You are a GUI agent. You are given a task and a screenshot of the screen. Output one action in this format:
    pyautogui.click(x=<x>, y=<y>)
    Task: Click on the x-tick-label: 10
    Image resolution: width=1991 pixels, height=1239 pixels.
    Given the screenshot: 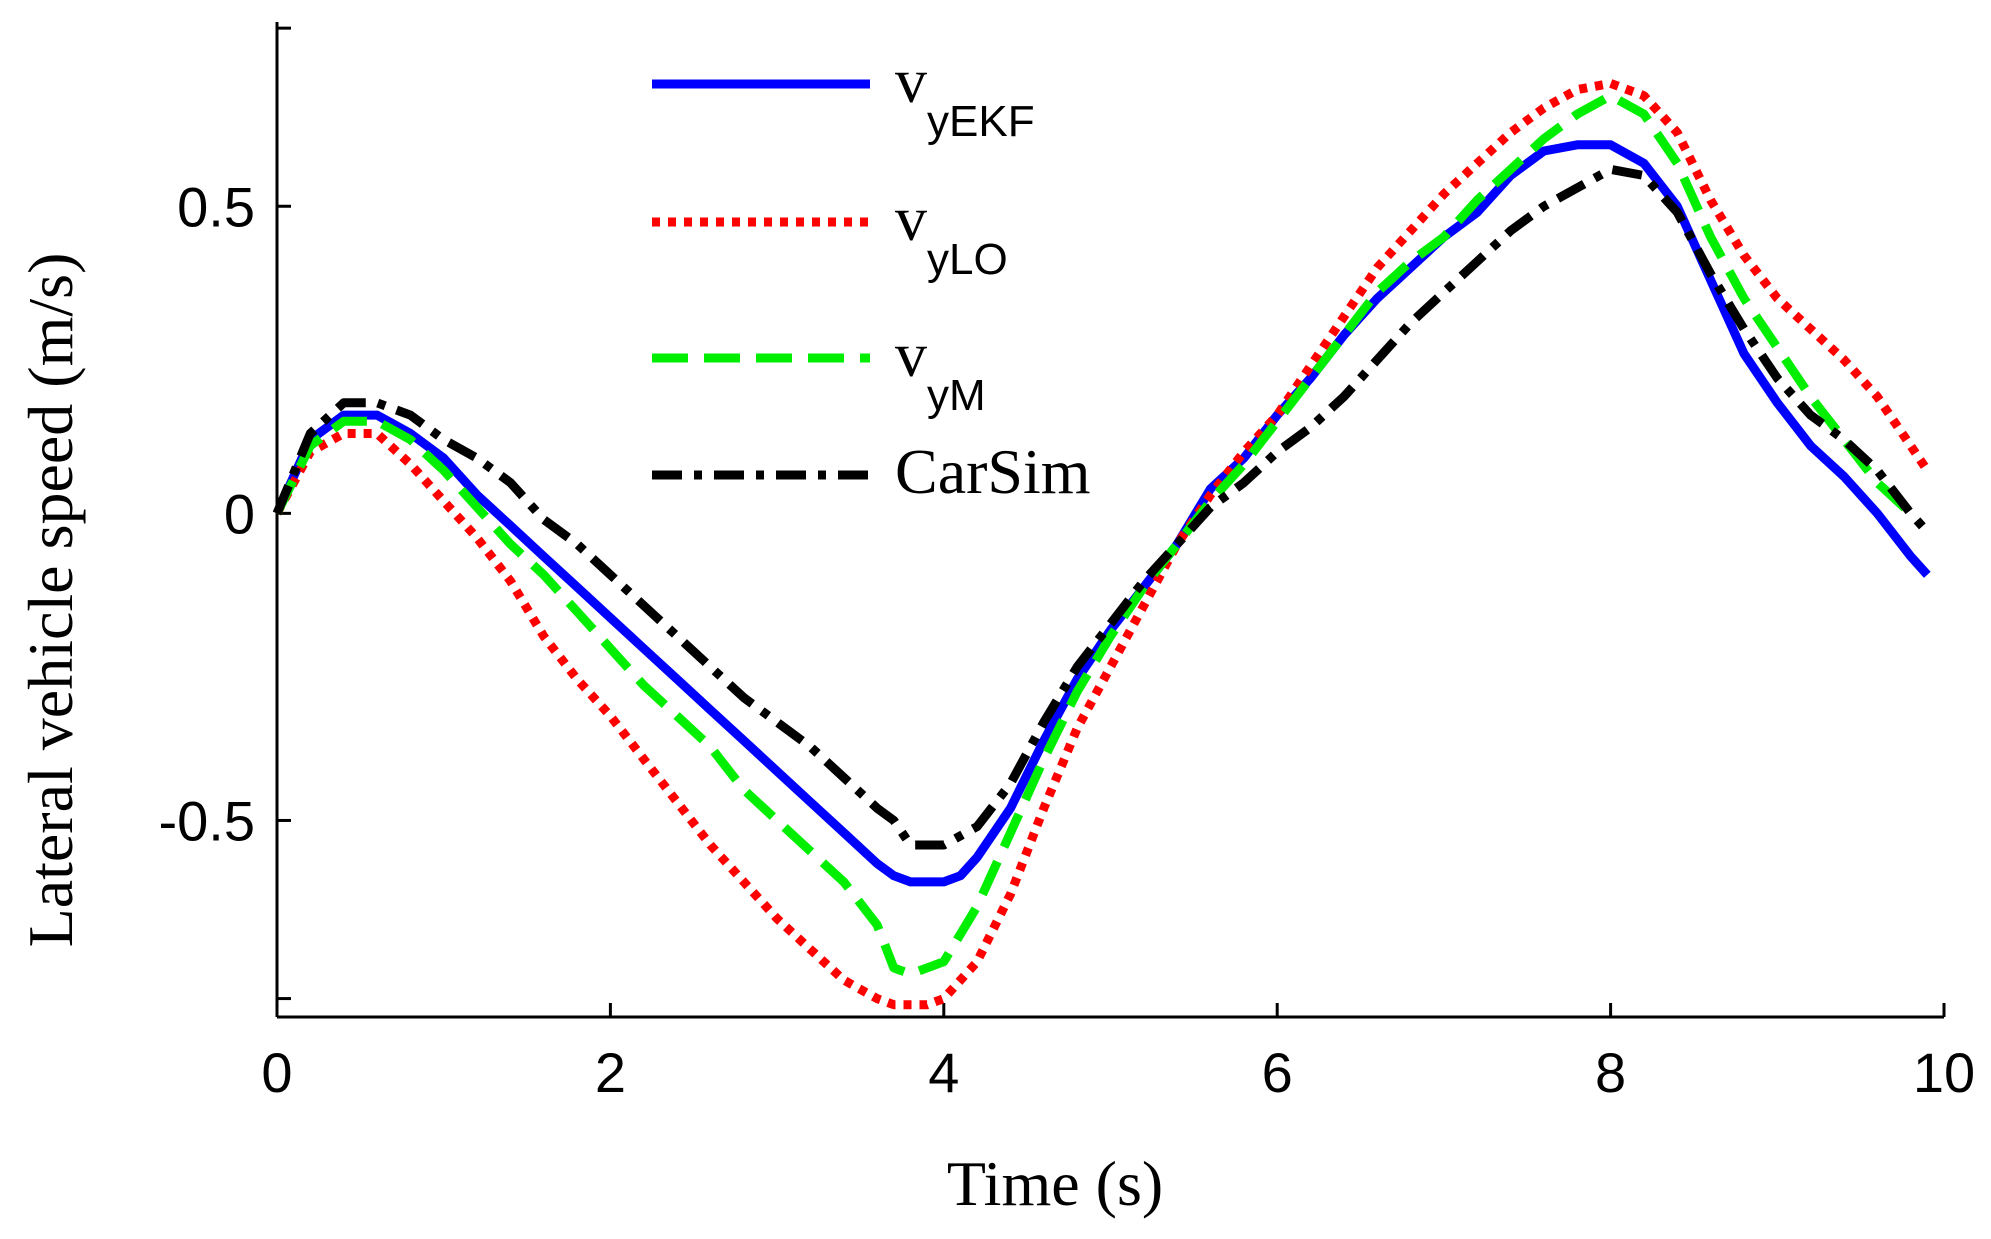 What is the action you would take?
    pyautogui.click(x=1944, y=1072)
    